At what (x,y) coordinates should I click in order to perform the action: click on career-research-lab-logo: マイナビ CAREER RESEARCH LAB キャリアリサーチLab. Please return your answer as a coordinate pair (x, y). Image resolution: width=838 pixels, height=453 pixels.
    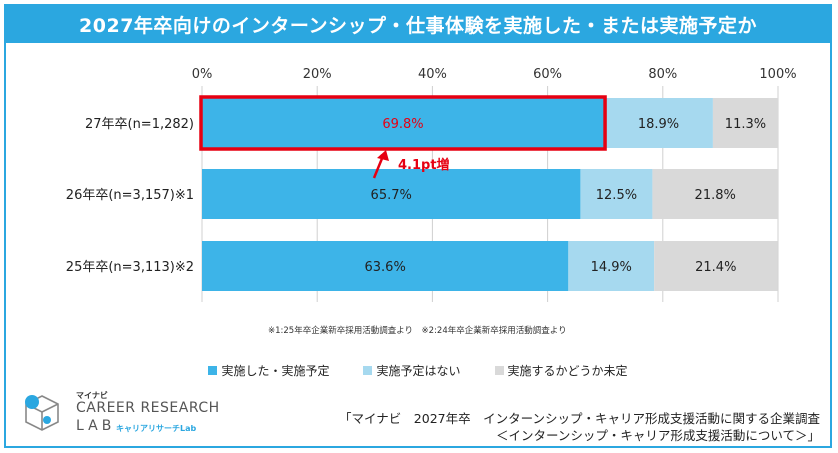
    Looking at the image, I should click on (122, 415).